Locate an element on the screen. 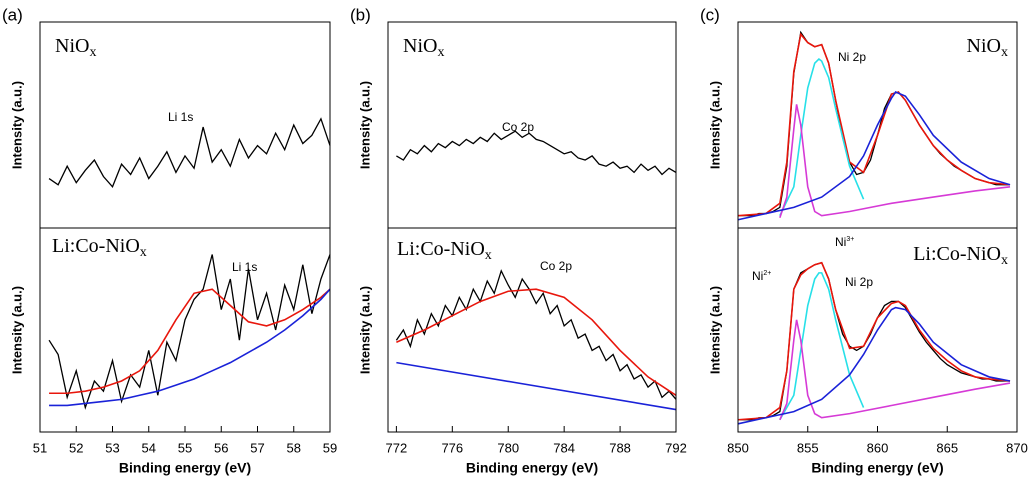 This screenshot has height=483, width=1034. x-tick-label: 56 is located at coordinates (221, 447).